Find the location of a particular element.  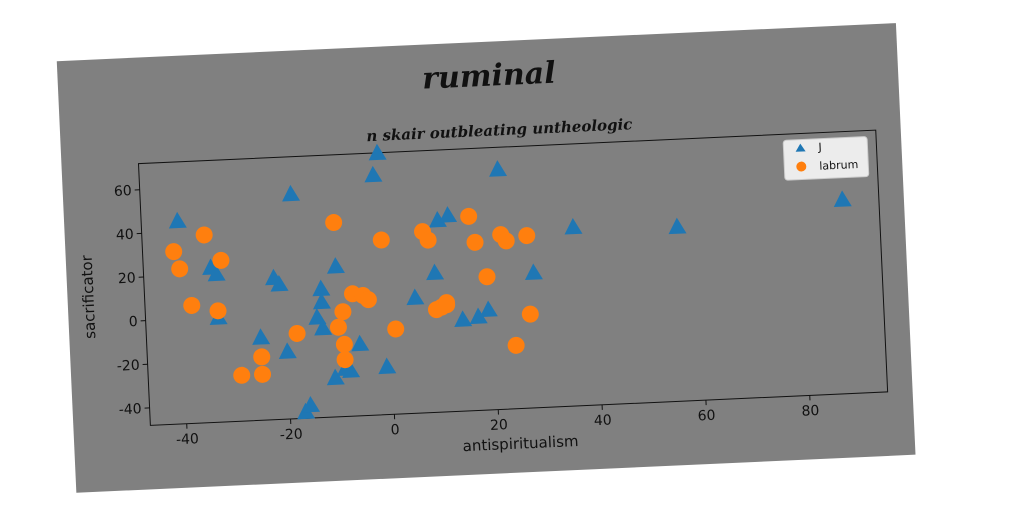

x-tick-label: 0 is located at coordinates (395, 430).